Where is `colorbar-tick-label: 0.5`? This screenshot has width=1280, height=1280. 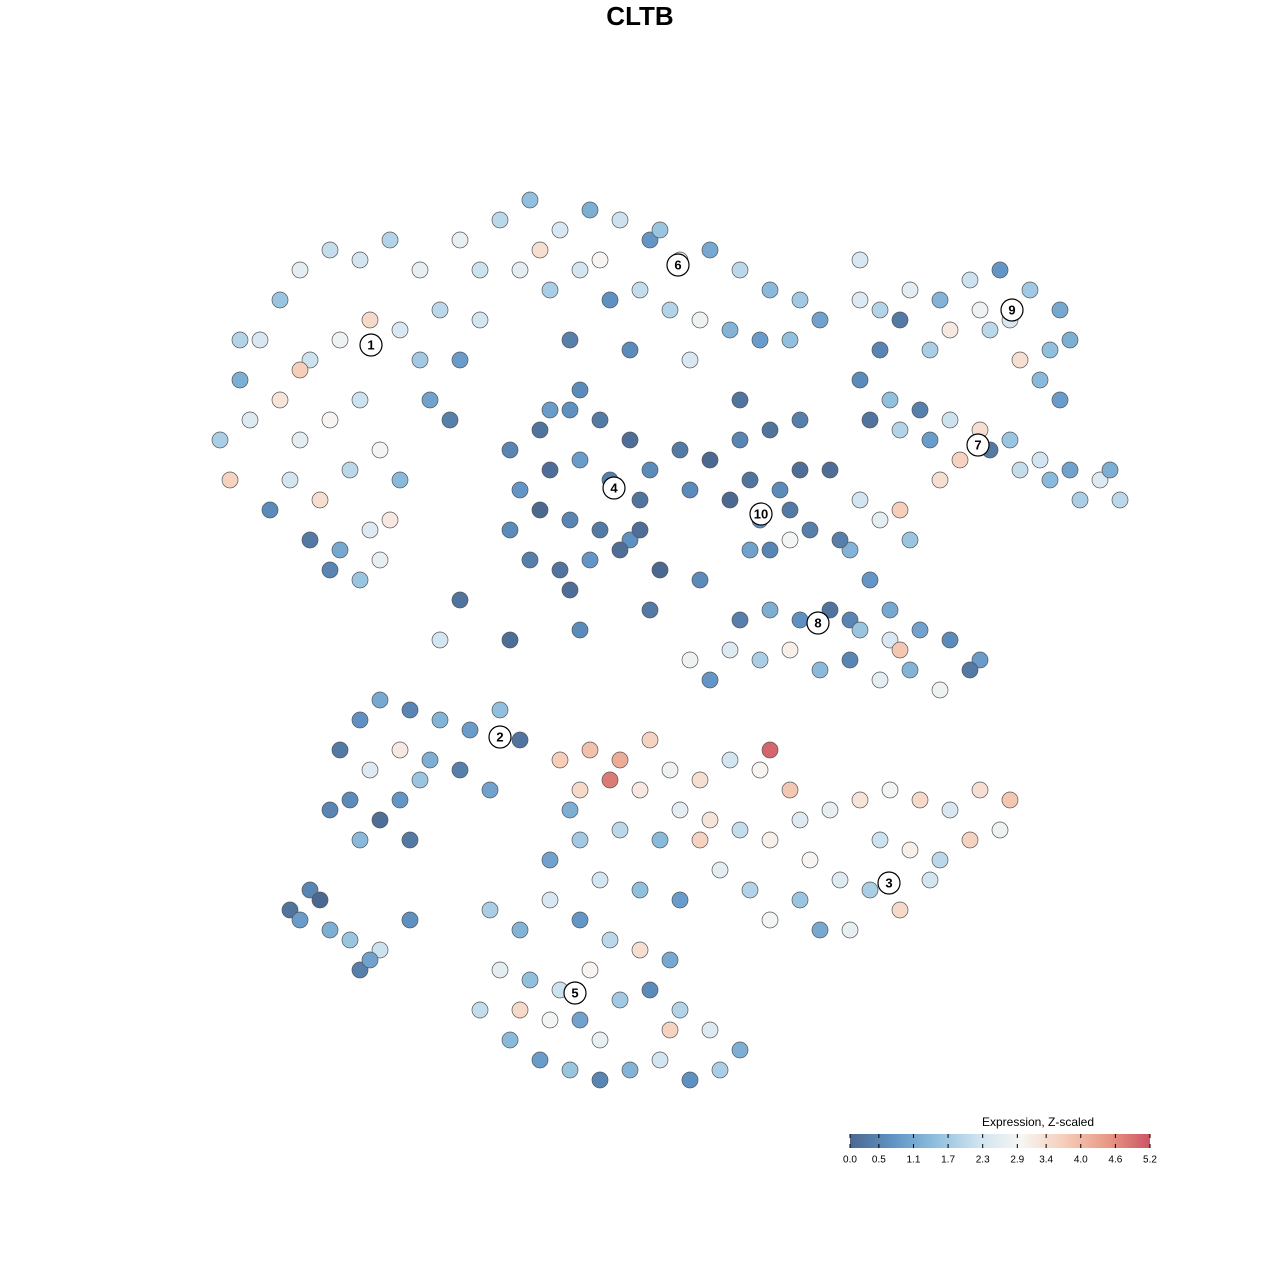 colorbar-tick-label: 0.5 is located at coordinates (879, 1160).